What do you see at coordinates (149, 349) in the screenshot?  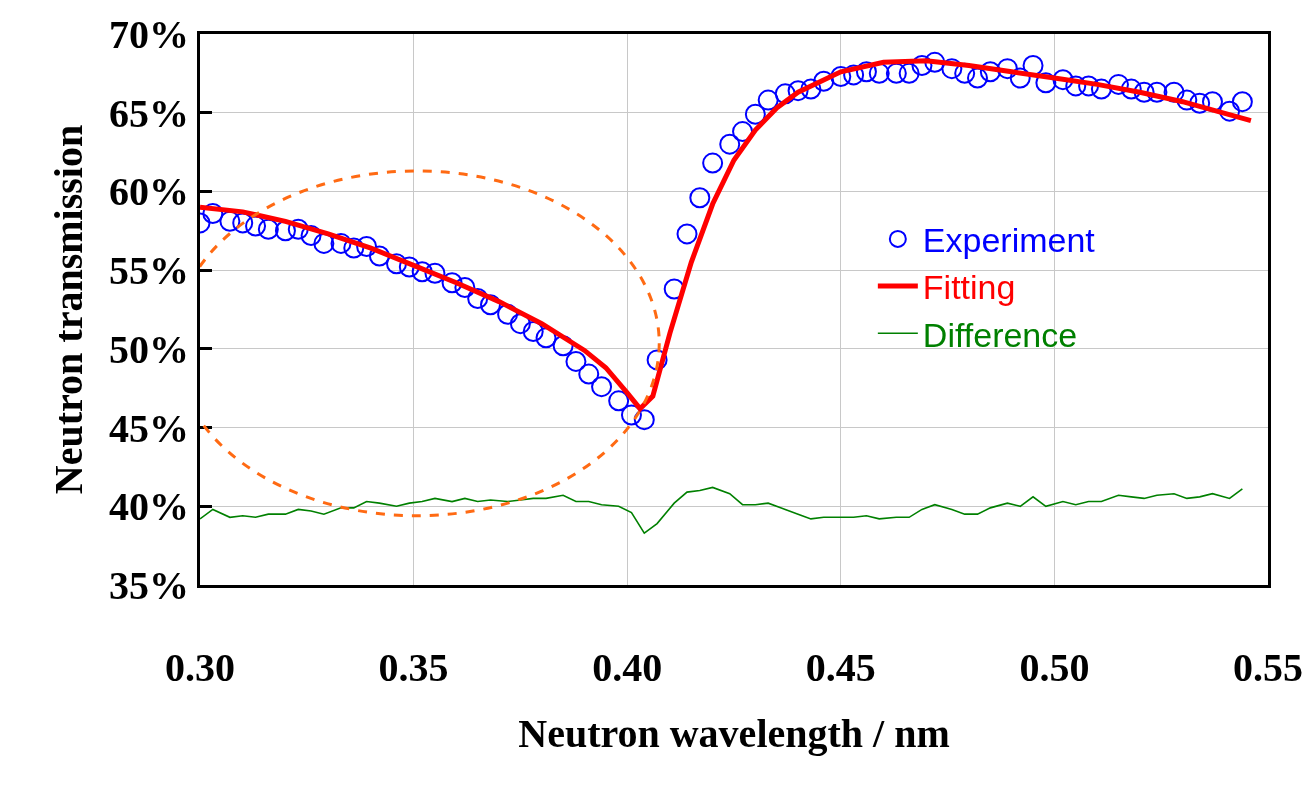 I see `y-tick-label: 50%` at bounding box center [149, 349].